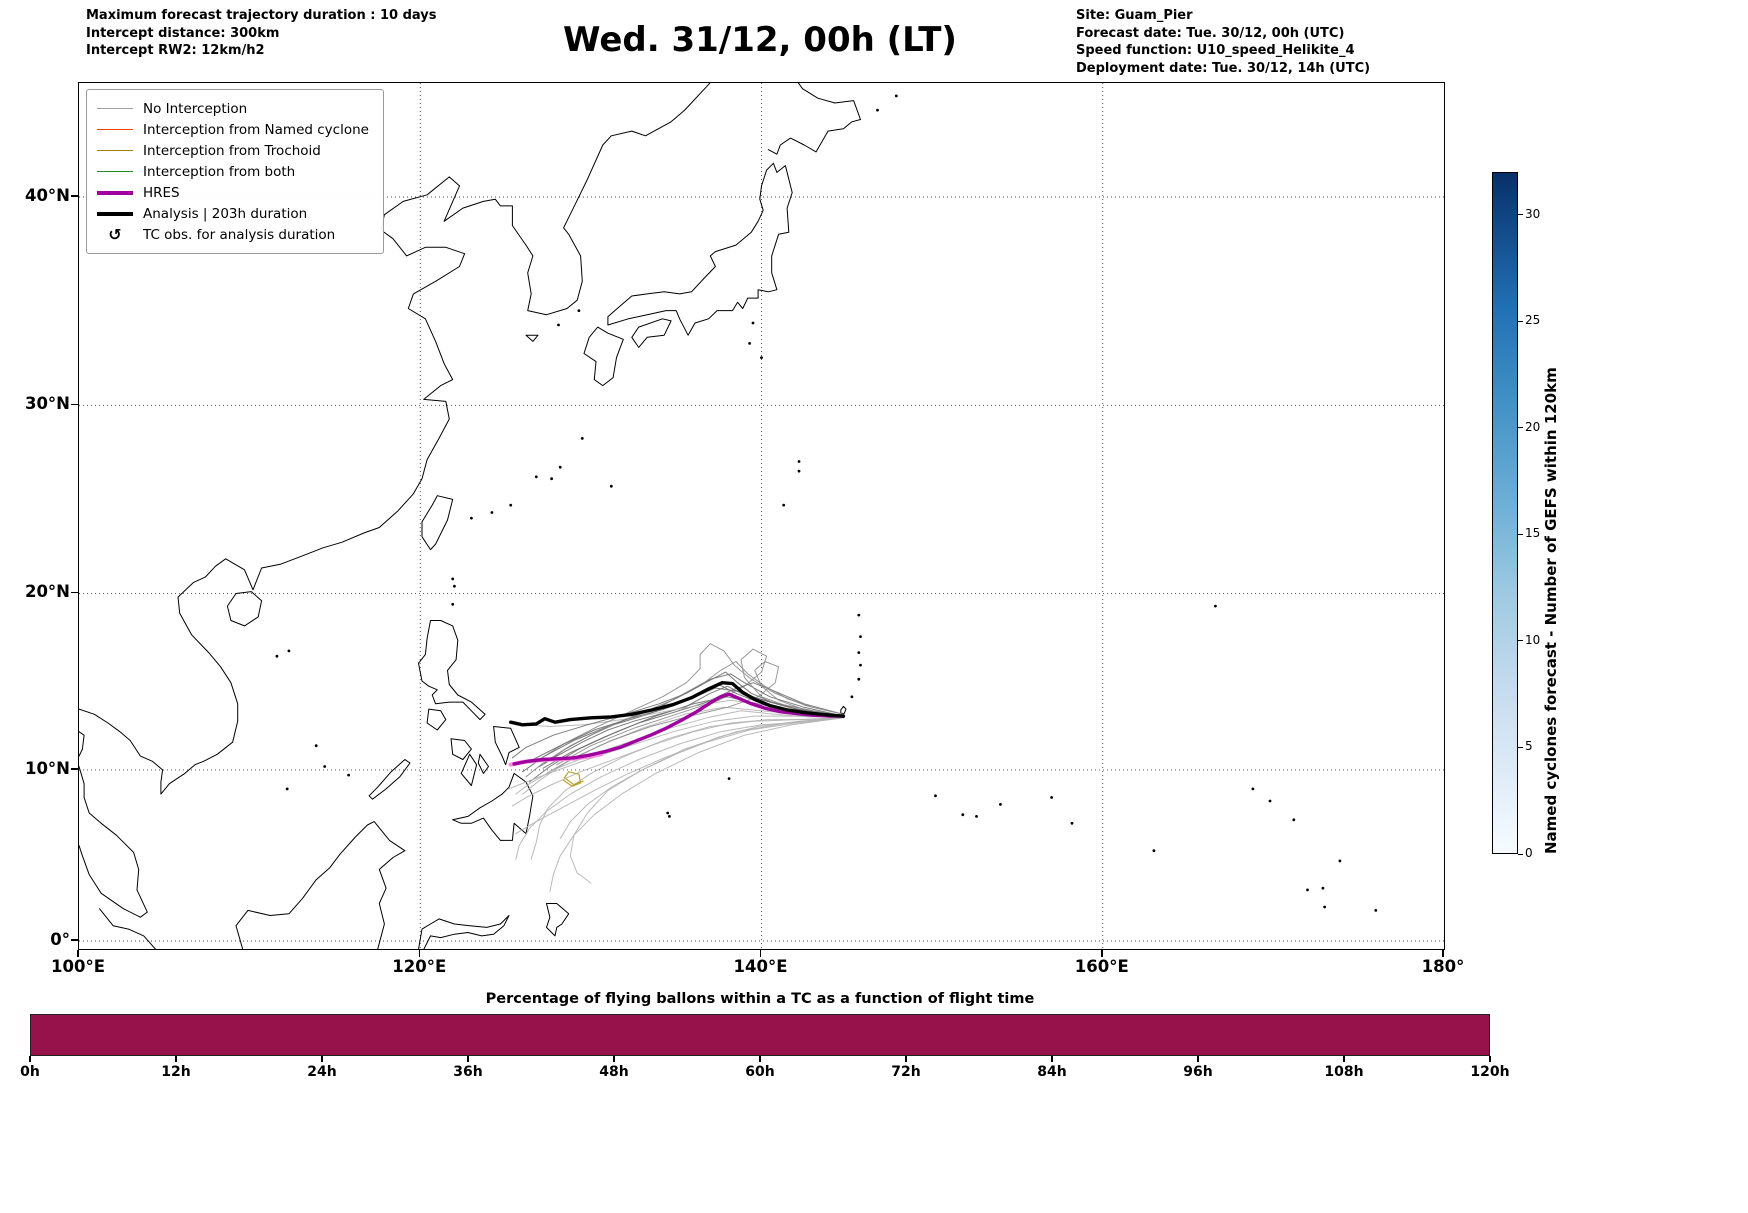  Describe the element at coordinates (30, 1072) in the screenshot. I see `flight-time-tick-label: 0h` at that location.